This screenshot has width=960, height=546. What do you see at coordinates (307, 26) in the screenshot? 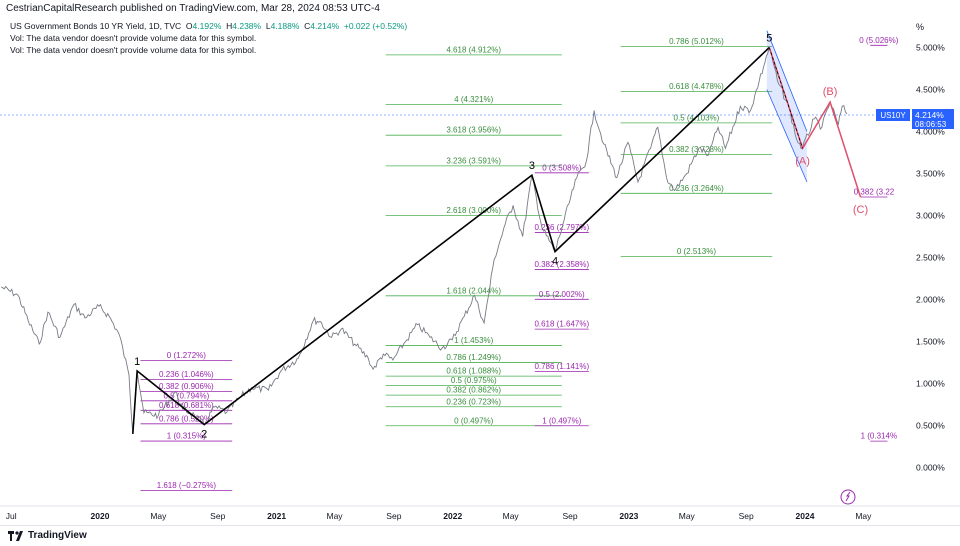
I see `close-label: C` at bounding box center [307, 26].